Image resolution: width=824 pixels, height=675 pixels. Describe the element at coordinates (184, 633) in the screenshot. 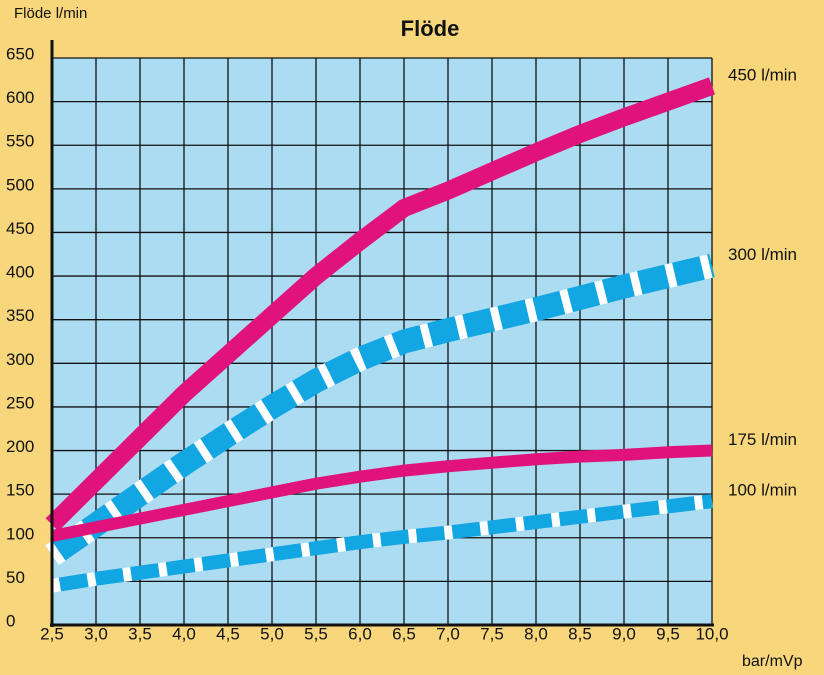

I see `x-tick-label: 4,0` at that location.